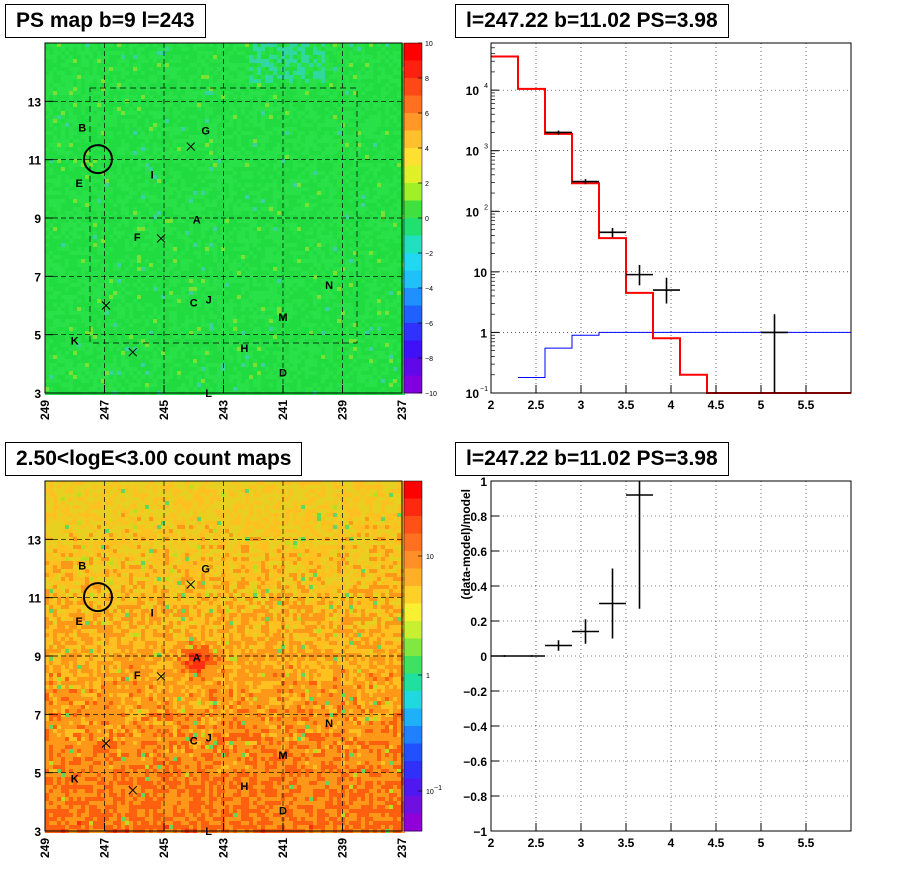 This screenshot has width=898, height=875. What do you see at coordinates (427, 114) in the screenshot?
I see `palette-tick-label: 6` at bounding box center [427, 114].